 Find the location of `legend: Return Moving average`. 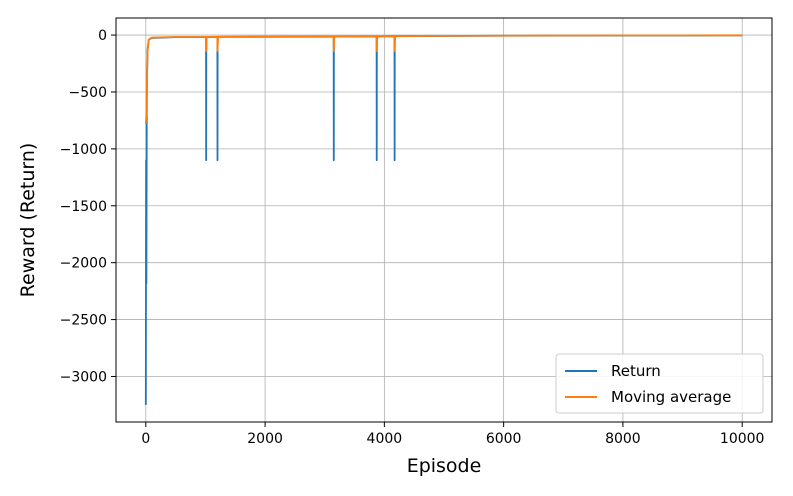

legend: Return Moving average is located at coordinates (659, 383).